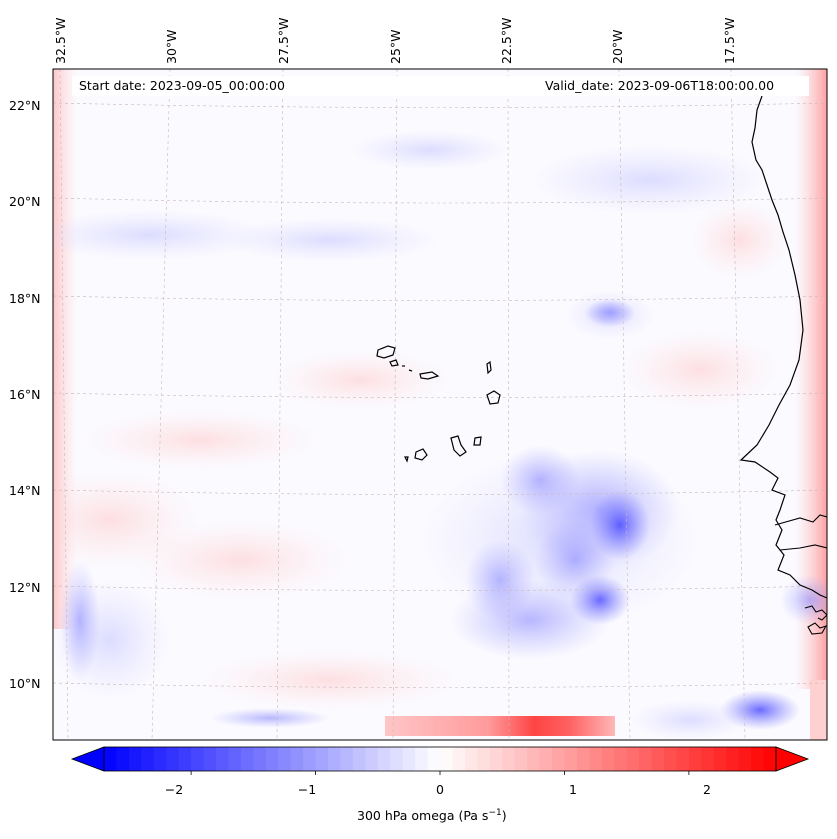 Image resolution: width=837 pixels, height=839 pixels. What do you see at coordinates (707, 789) in the screenshot?
I see `colorbar-tick-label: 2` at bounding box center [707, 789].